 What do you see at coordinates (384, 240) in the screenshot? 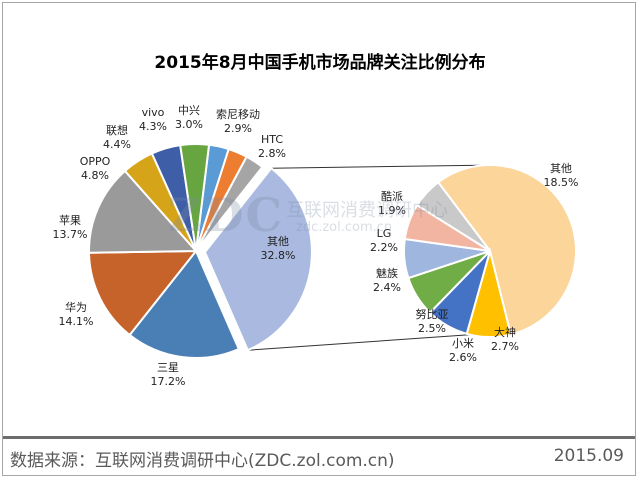
I see `secondary-label-lg: LG 2.2%` at bounding box center [384, 240].